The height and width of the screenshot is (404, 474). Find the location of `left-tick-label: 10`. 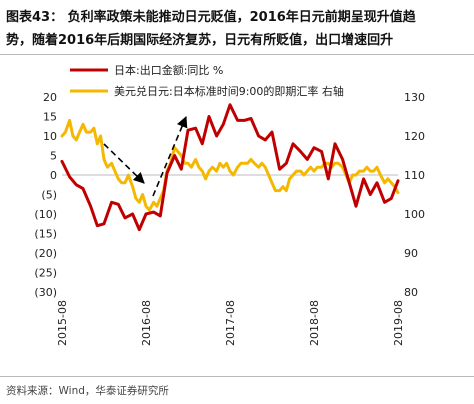

left-tick-label: 10 is located at coordinates (50, 136).